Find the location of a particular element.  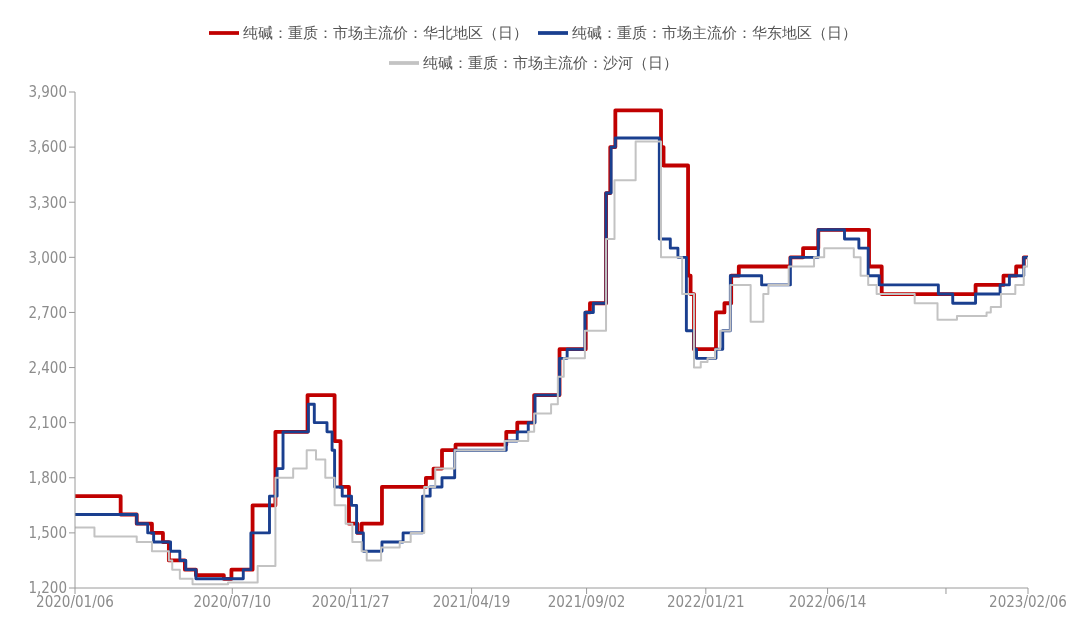

y-tick-label: 3,000 is located at coordinates (47, 257).